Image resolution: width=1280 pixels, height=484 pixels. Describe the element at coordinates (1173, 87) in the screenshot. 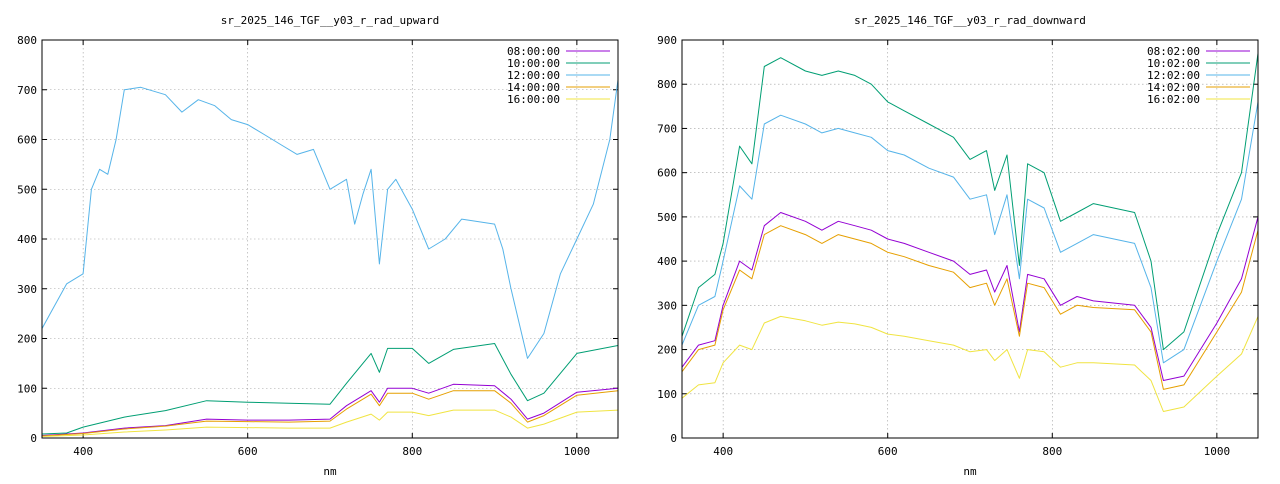

I see `legend-label: 14:02:00` at that location.